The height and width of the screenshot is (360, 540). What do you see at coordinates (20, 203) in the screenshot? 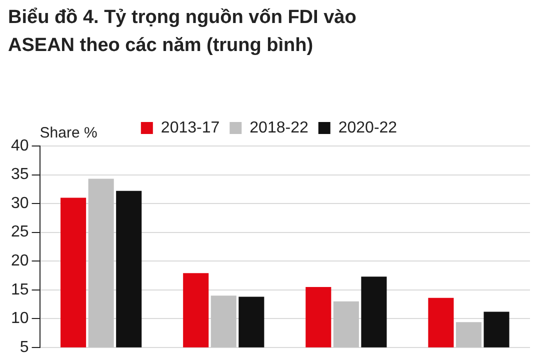
I see `y-tick-label: 30` at bounding box center [20, 203].